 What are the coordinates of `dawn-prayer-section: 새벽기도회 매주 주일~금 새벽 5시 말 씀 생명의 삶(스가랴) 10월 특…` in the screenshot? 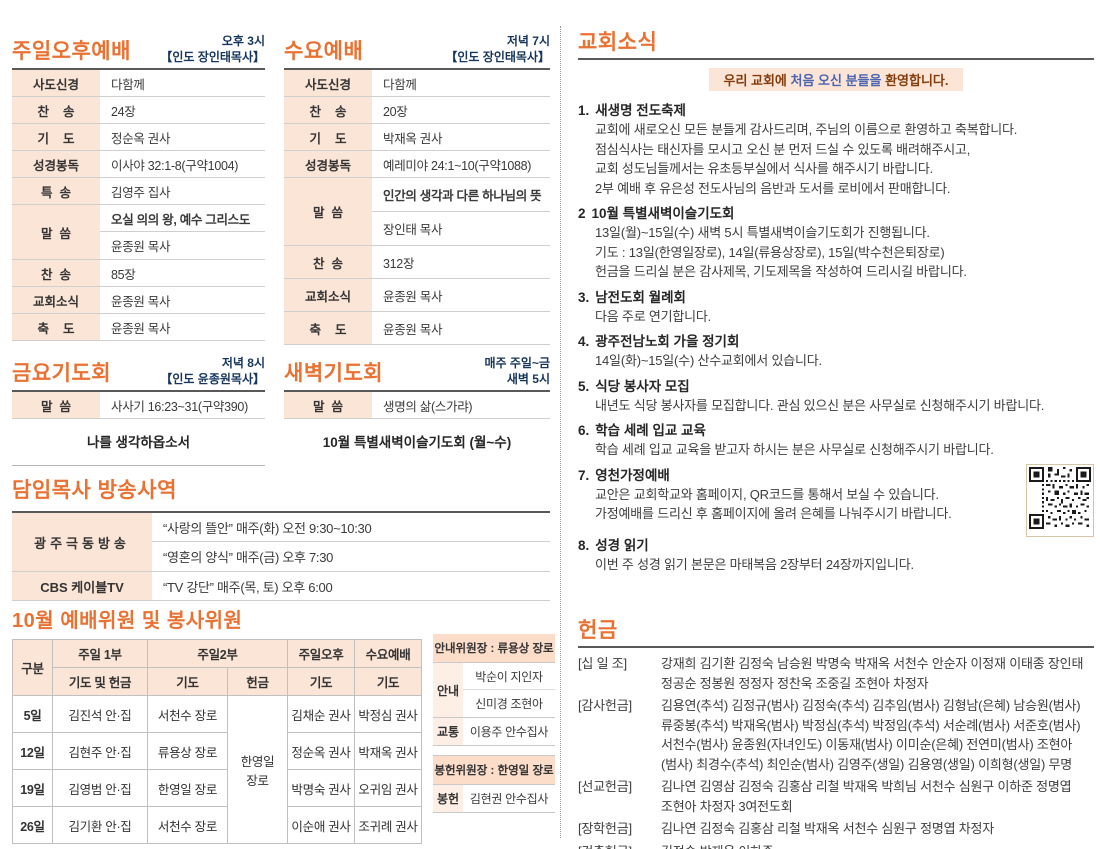 It's located at (417, 403).